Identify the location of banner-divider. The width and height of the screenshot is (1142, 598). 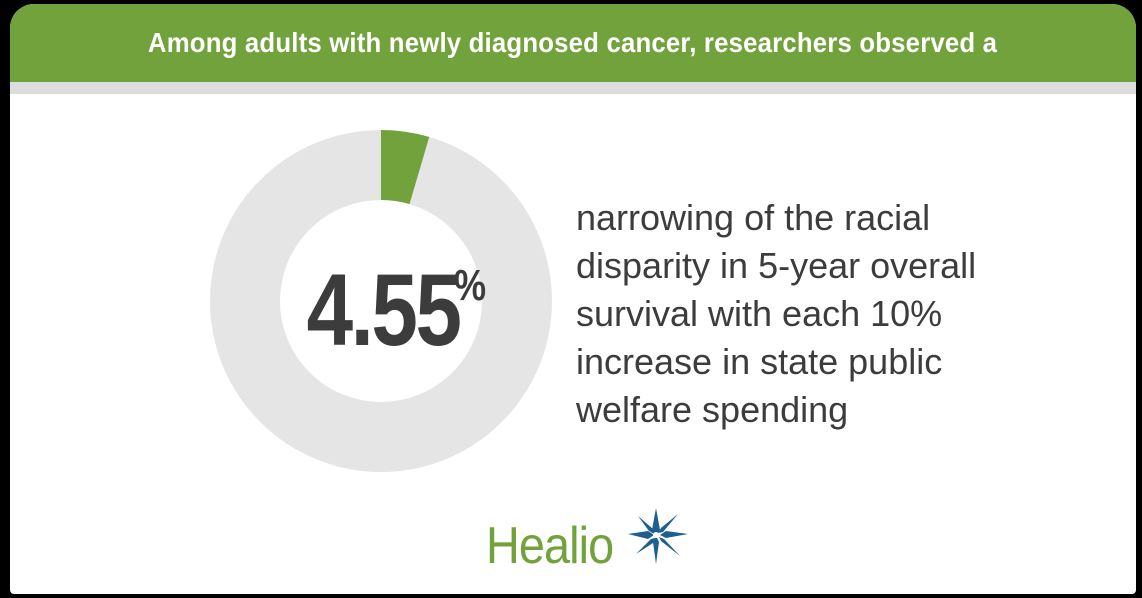
(573, 88).